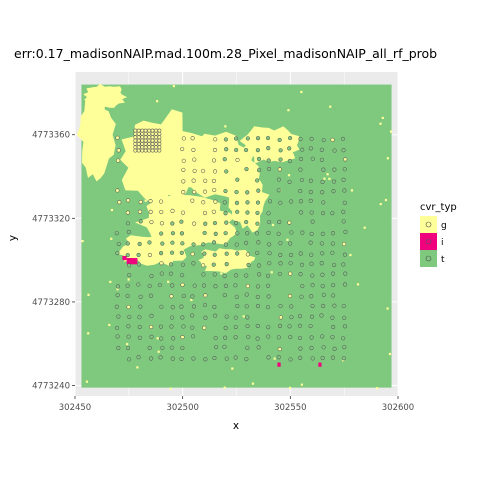  Describe the element at coordinates (236, 426) in the screenshot. I see `x-axis-label: x` at that location.